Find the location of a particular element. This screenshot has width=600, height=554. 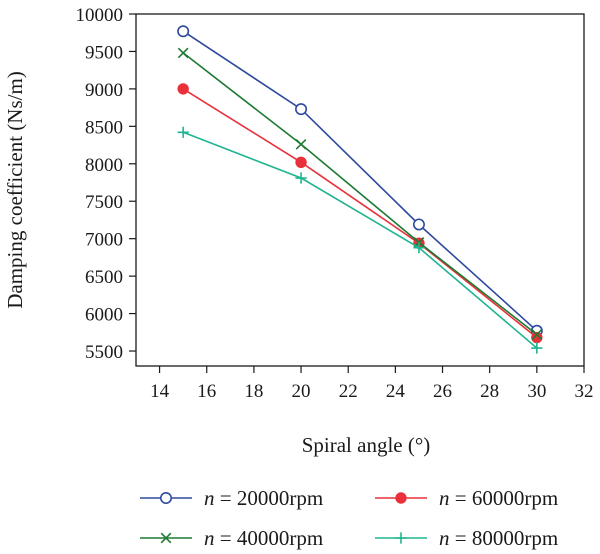

x-axis: 14 16 18 20 22 24 26 28 30 32 is located at coordinates (372, 384).